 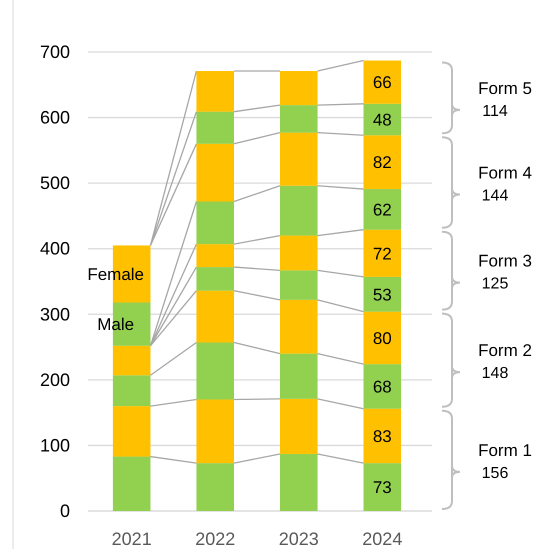 I want to click on y-tick-label: 500, so click(x=55, y=183).